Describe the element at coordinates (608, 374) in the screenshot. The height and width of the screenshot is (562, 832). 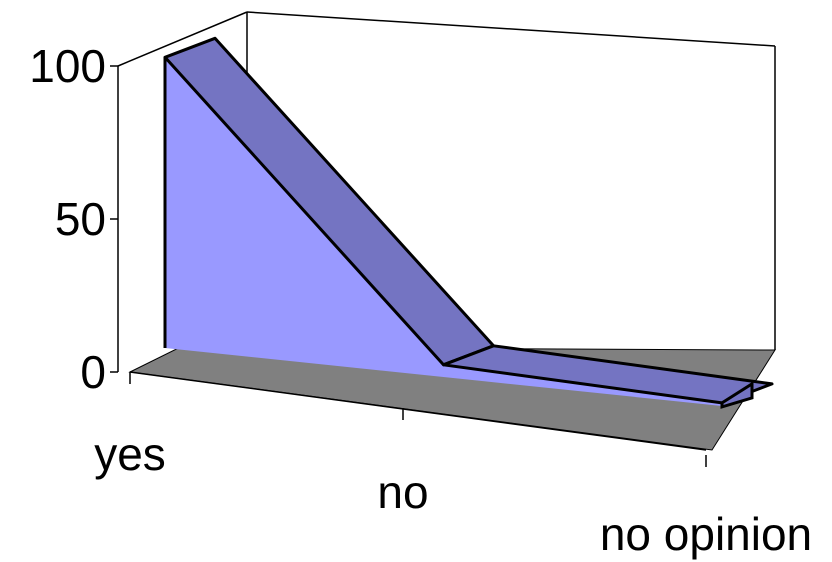
I see `area-top-segment` at that location.